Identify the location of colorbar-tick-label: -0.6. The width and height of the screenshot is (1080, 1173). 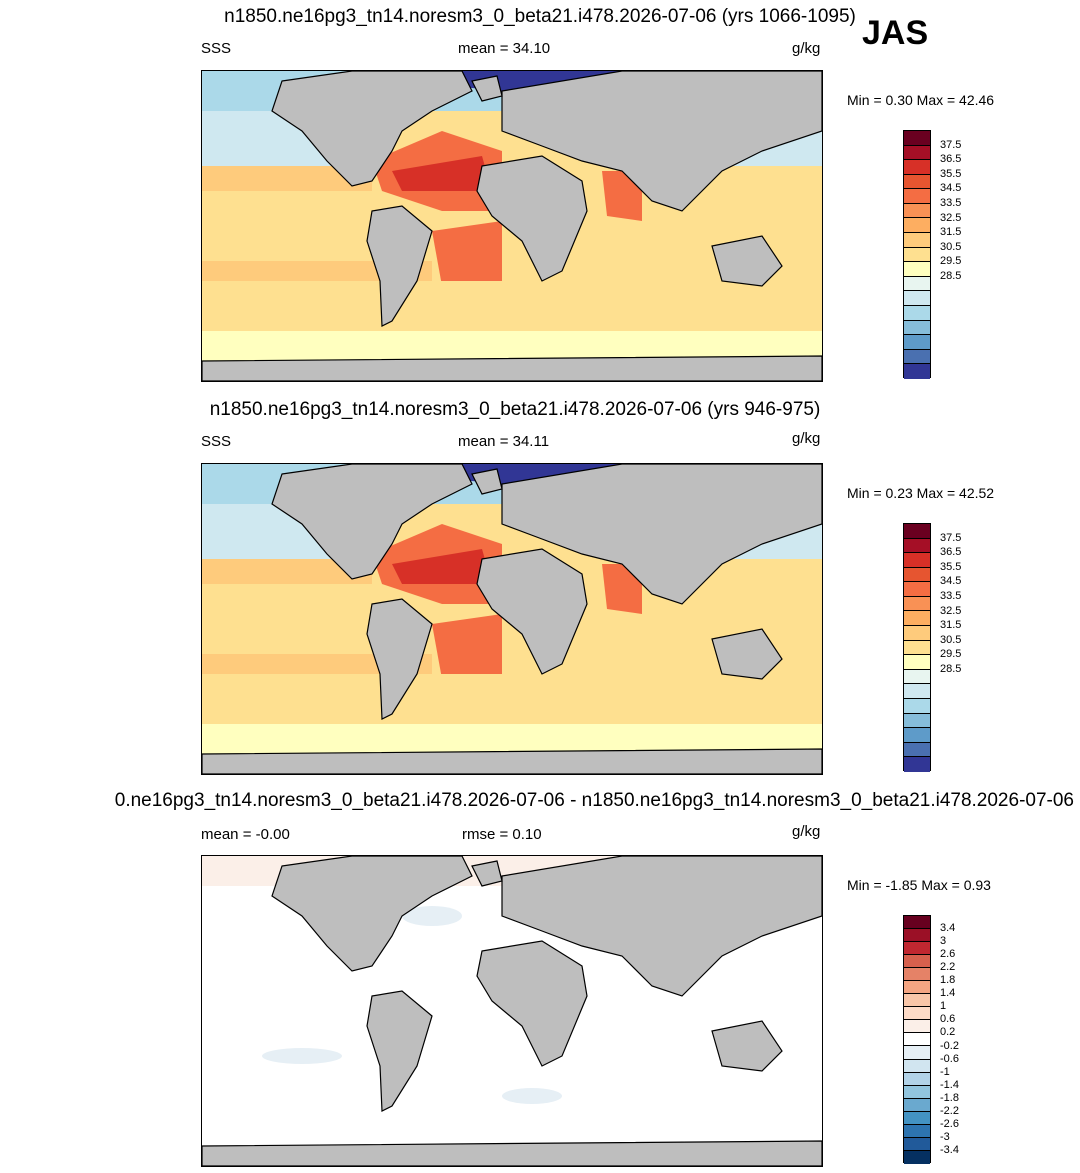
(949, 1058).